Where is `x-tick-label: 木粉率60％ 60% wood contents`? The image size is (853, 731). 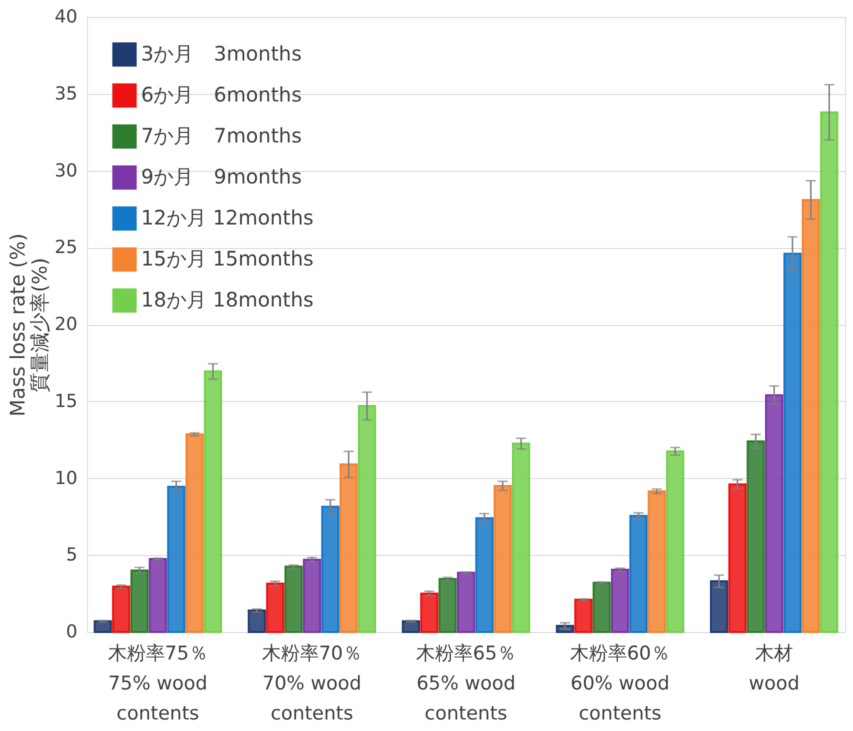
x-tick-label: 木粉率60％ 60% wood contents is located at coordinates (620, 683).